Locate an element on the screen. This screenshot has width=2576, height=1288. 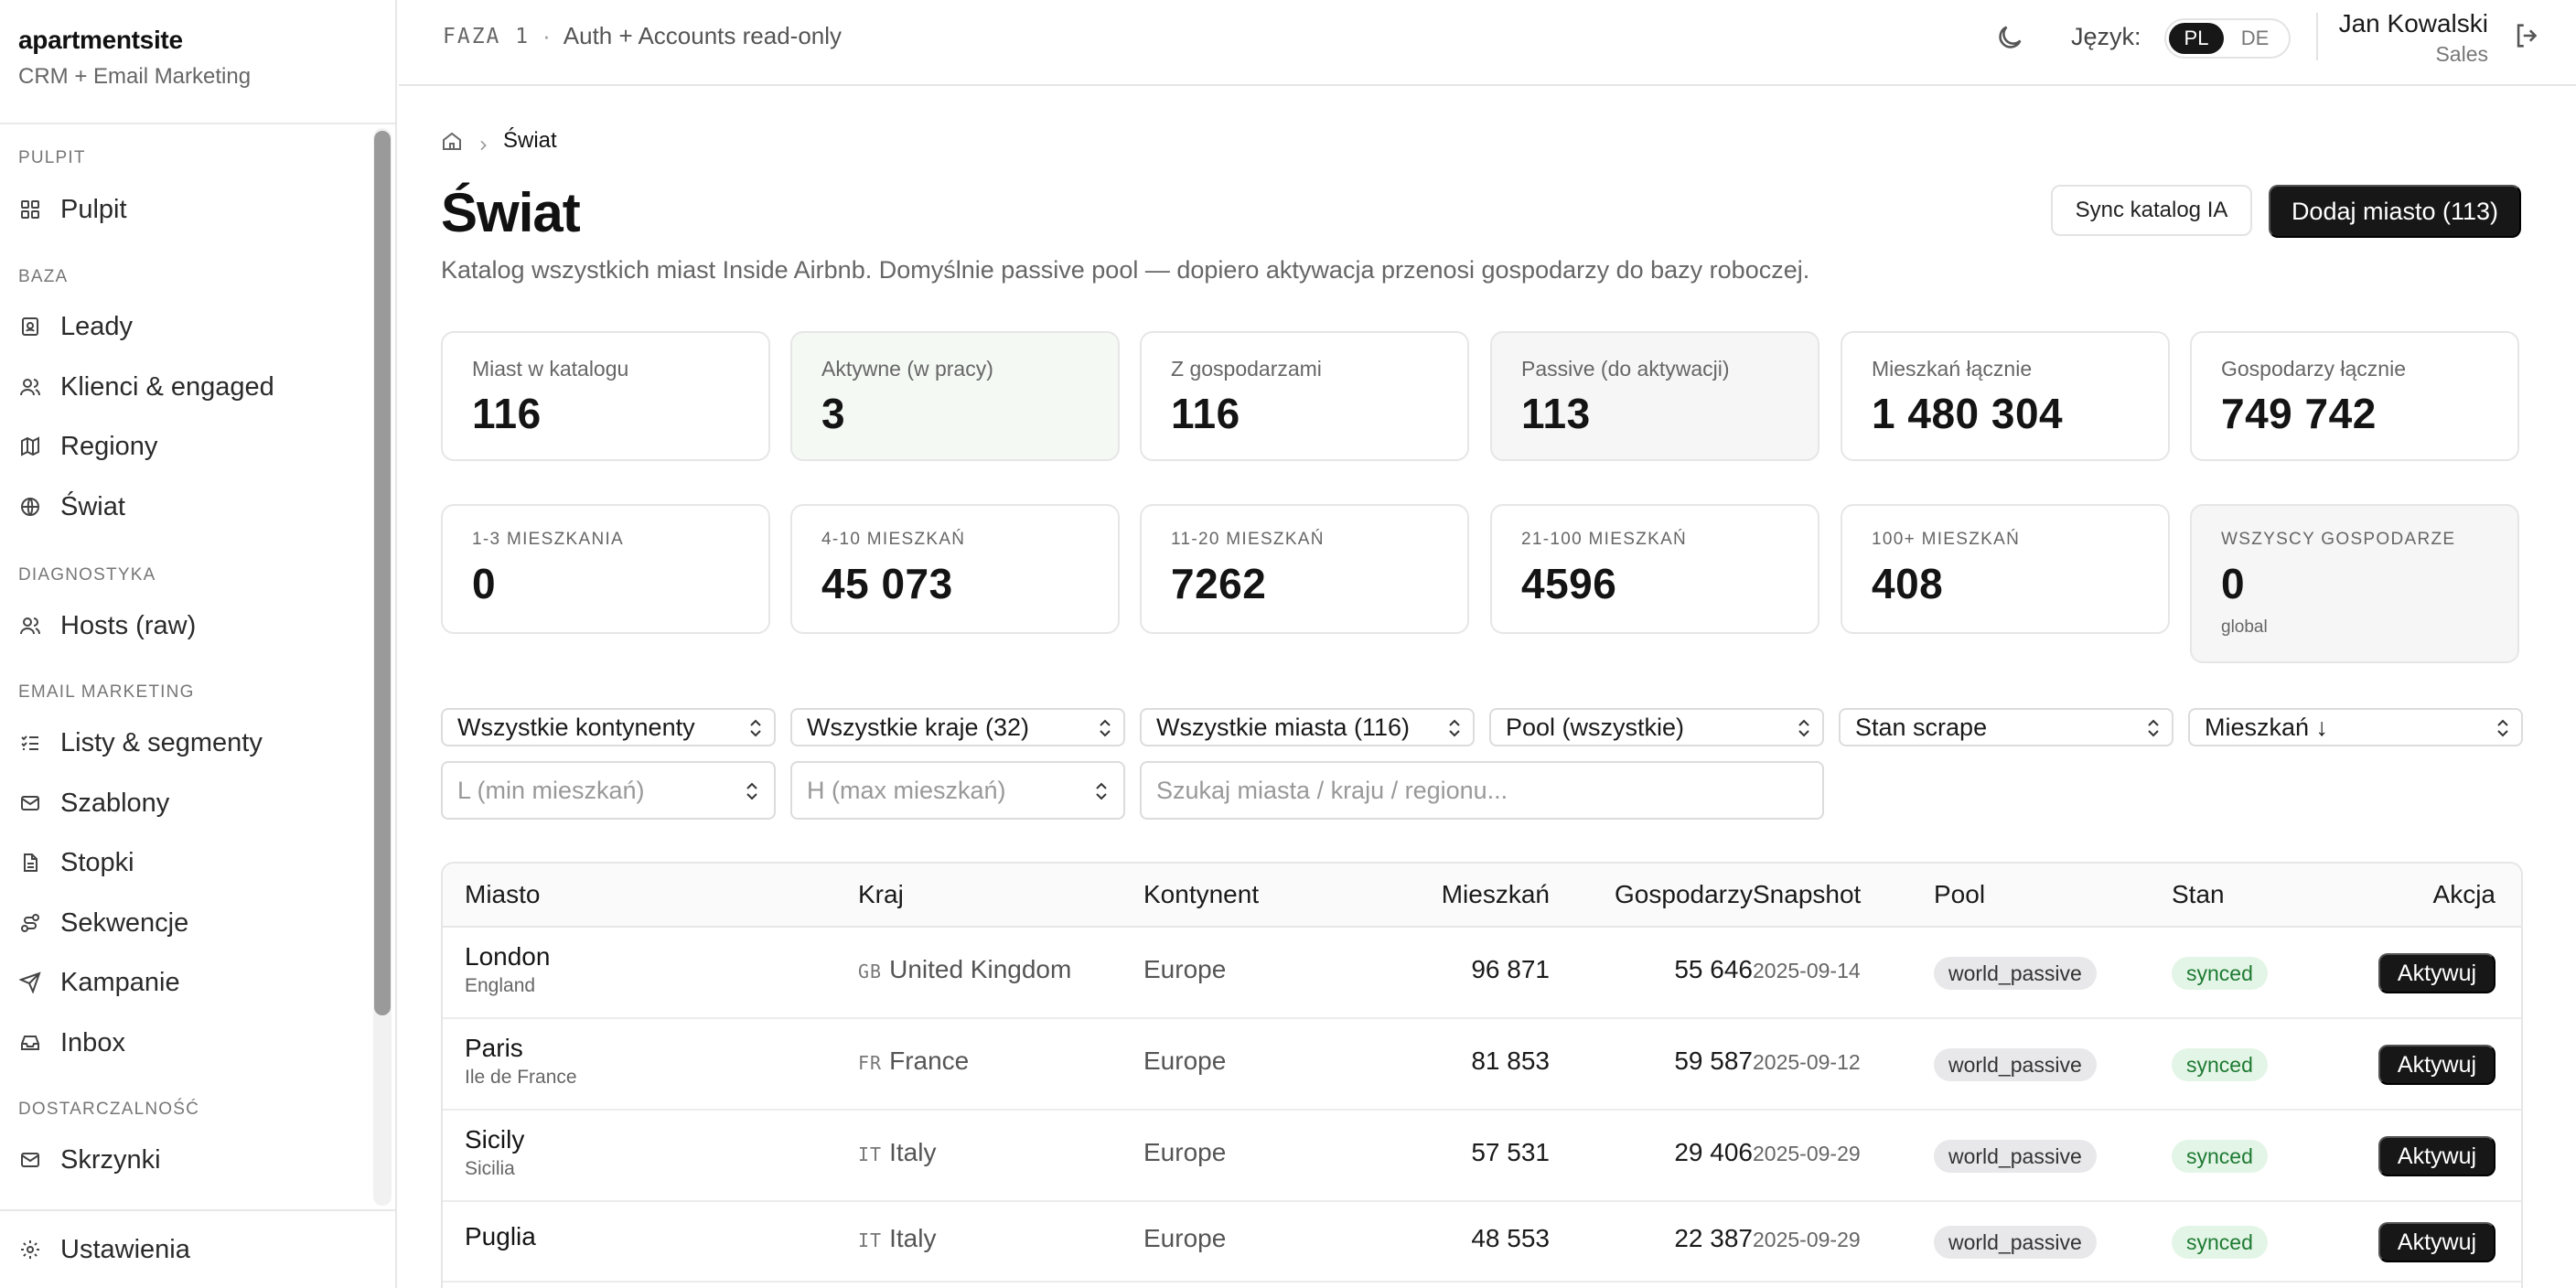
apartments-cell: 96 871 is located at coordinates (1510, 969).